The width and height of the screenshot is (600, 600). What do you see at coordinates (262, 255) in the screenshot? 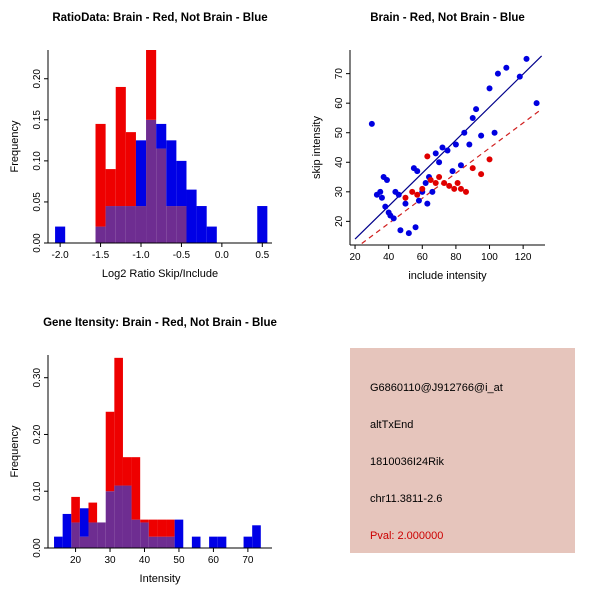
I see `svg-text: 0.5` at bounding box center [262, 255].